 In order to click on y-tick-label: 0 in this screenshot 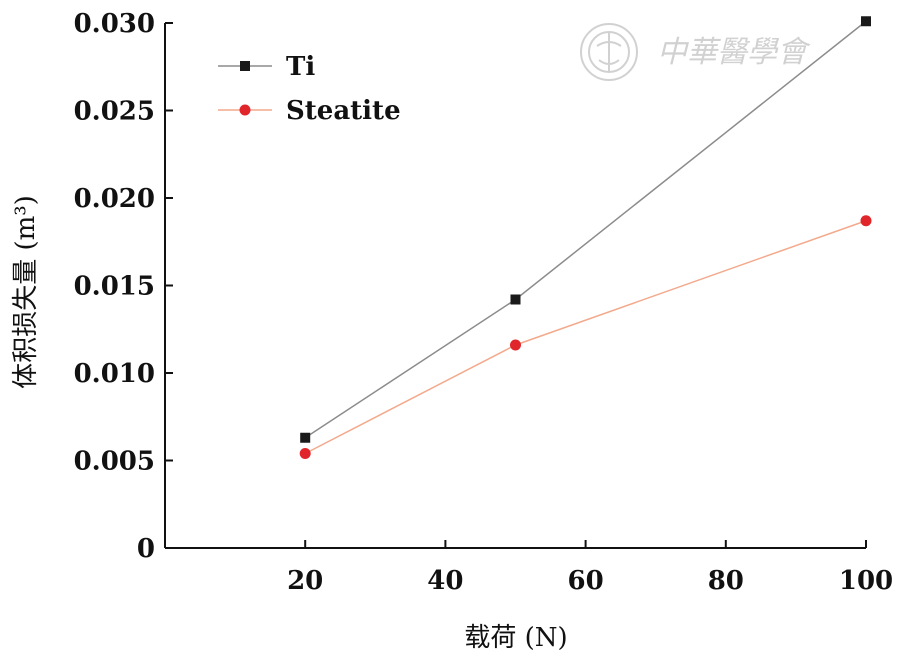, I will do `click(146, 549)`.